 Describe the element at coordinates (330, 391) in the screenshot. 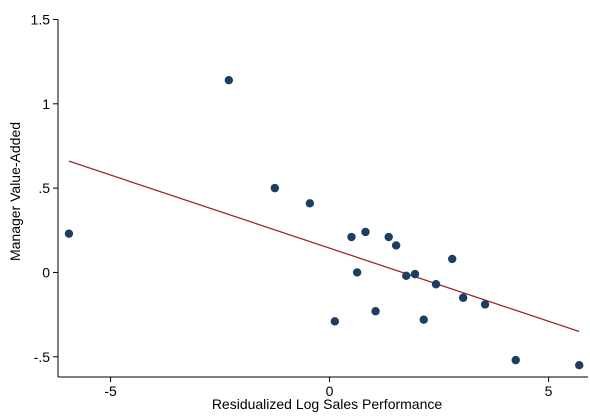

I see `x-tick-label: 0` at that location.